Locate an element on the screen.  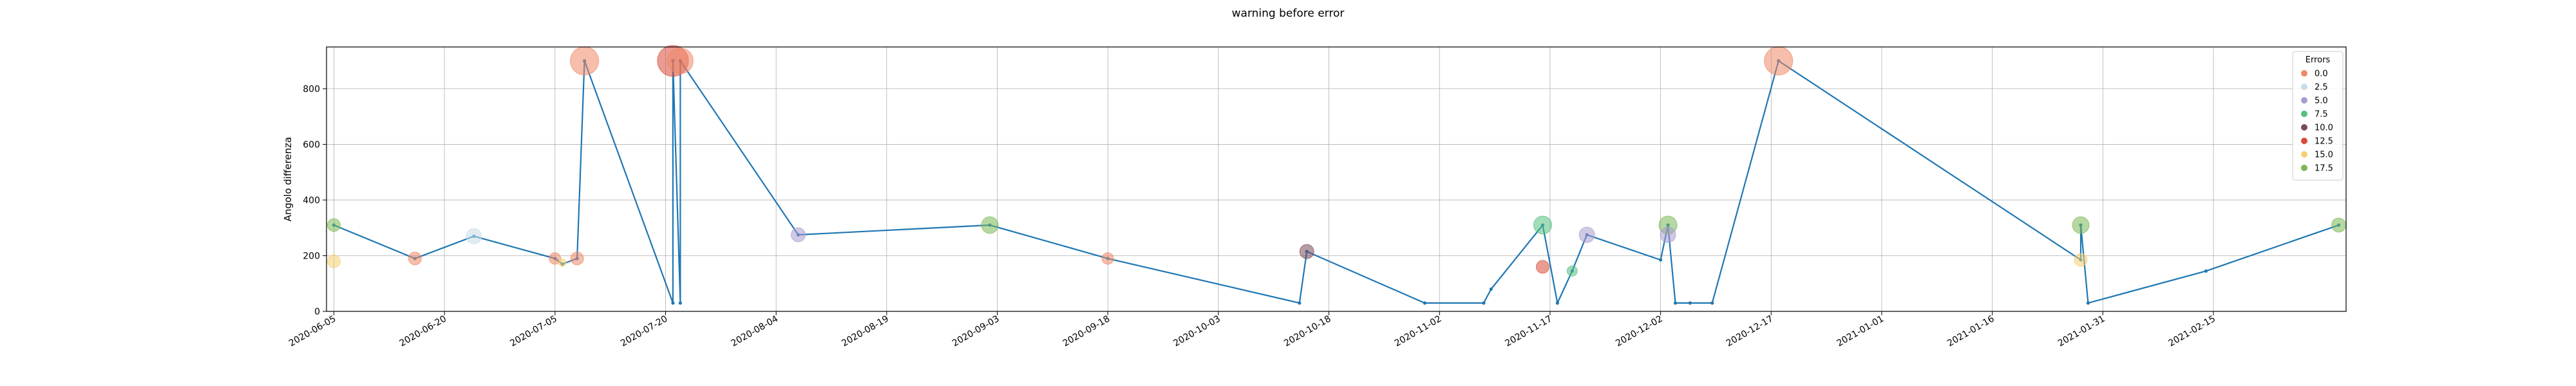
x-tick-label: 2021-01-01 is located at coordinates (1860, 331).